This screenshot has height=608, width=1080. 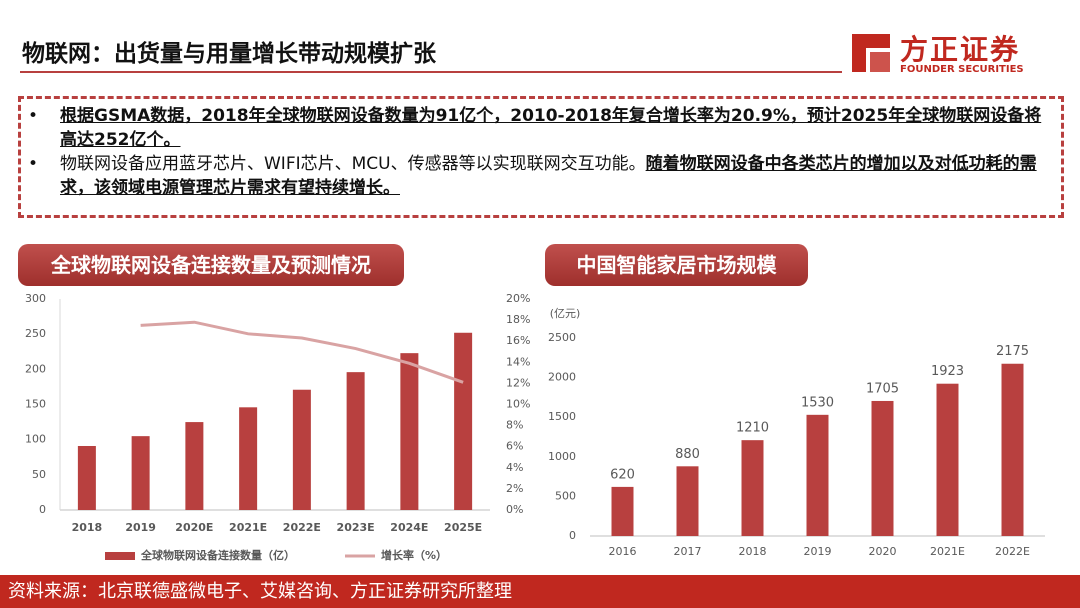 I want to click on x-tick-label: 2020E, so click(x=194, y=527).